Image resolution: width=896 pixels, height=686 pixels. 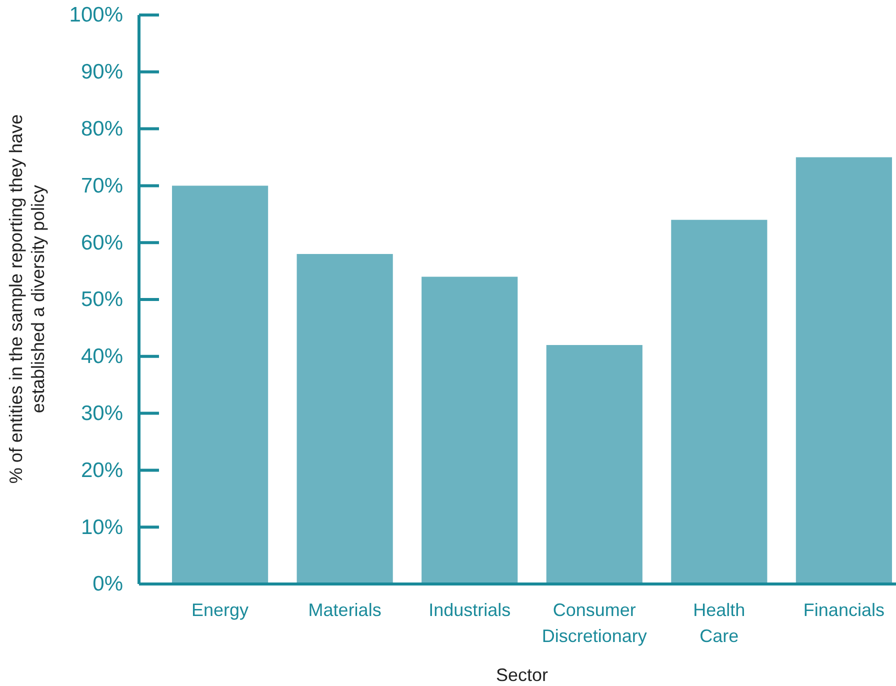 I want to click on y-tick-label: 70%, so click(x=101, y=186).